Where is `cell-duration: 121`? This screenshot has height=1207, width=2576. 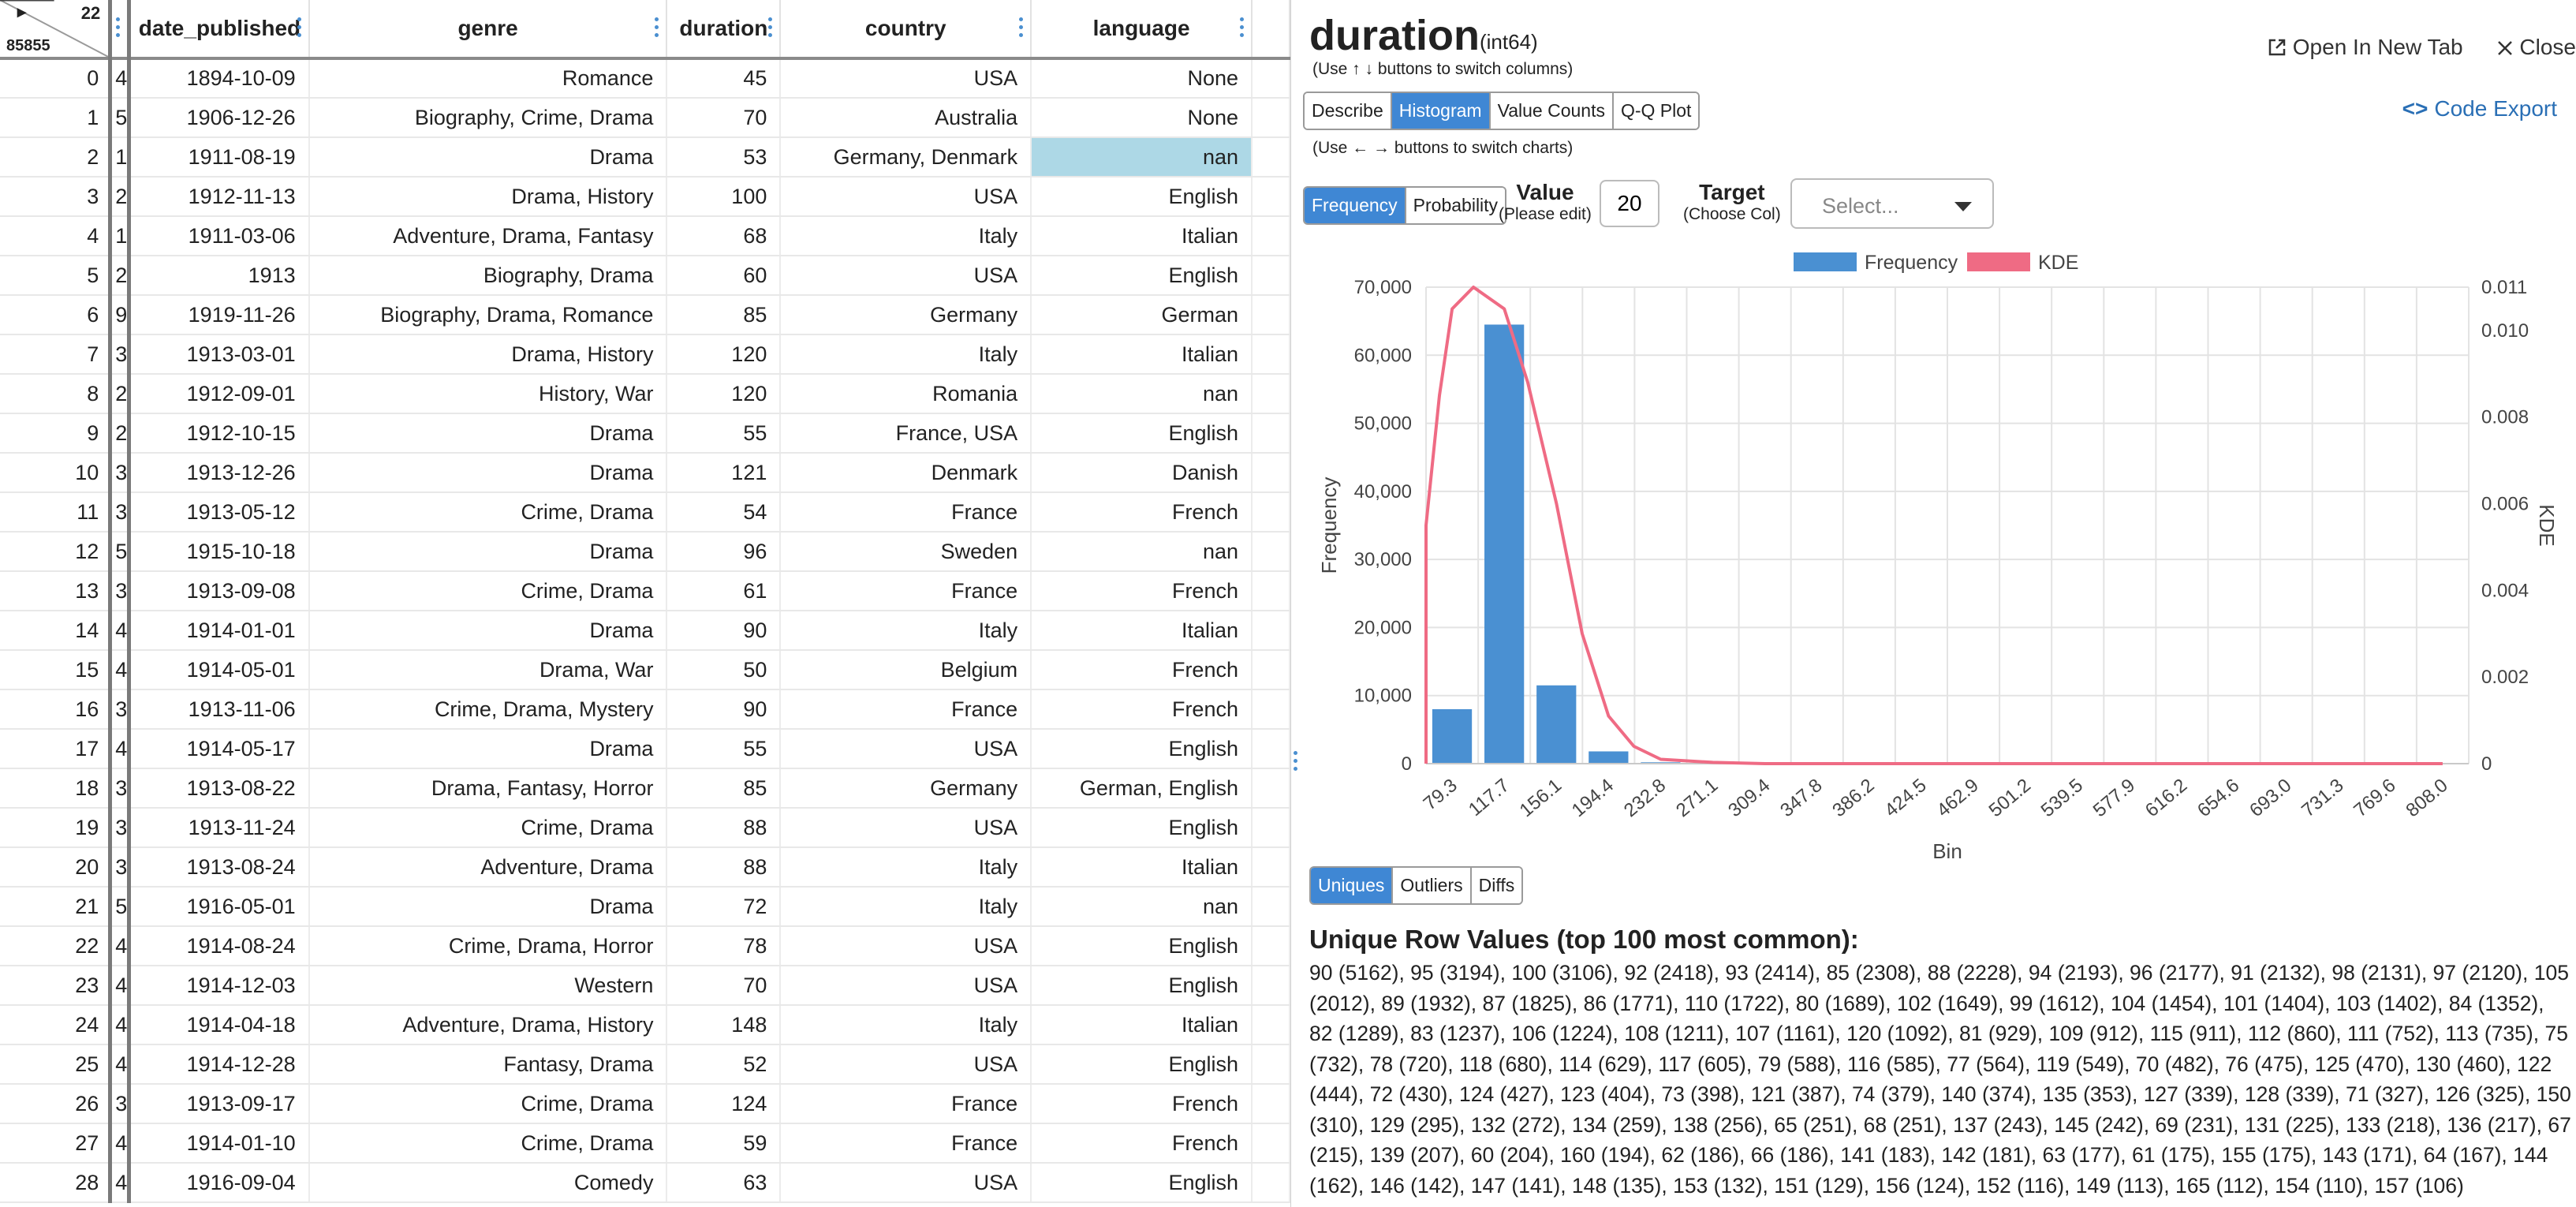 cell-duration: 121 is located at coordinates (724, 473).